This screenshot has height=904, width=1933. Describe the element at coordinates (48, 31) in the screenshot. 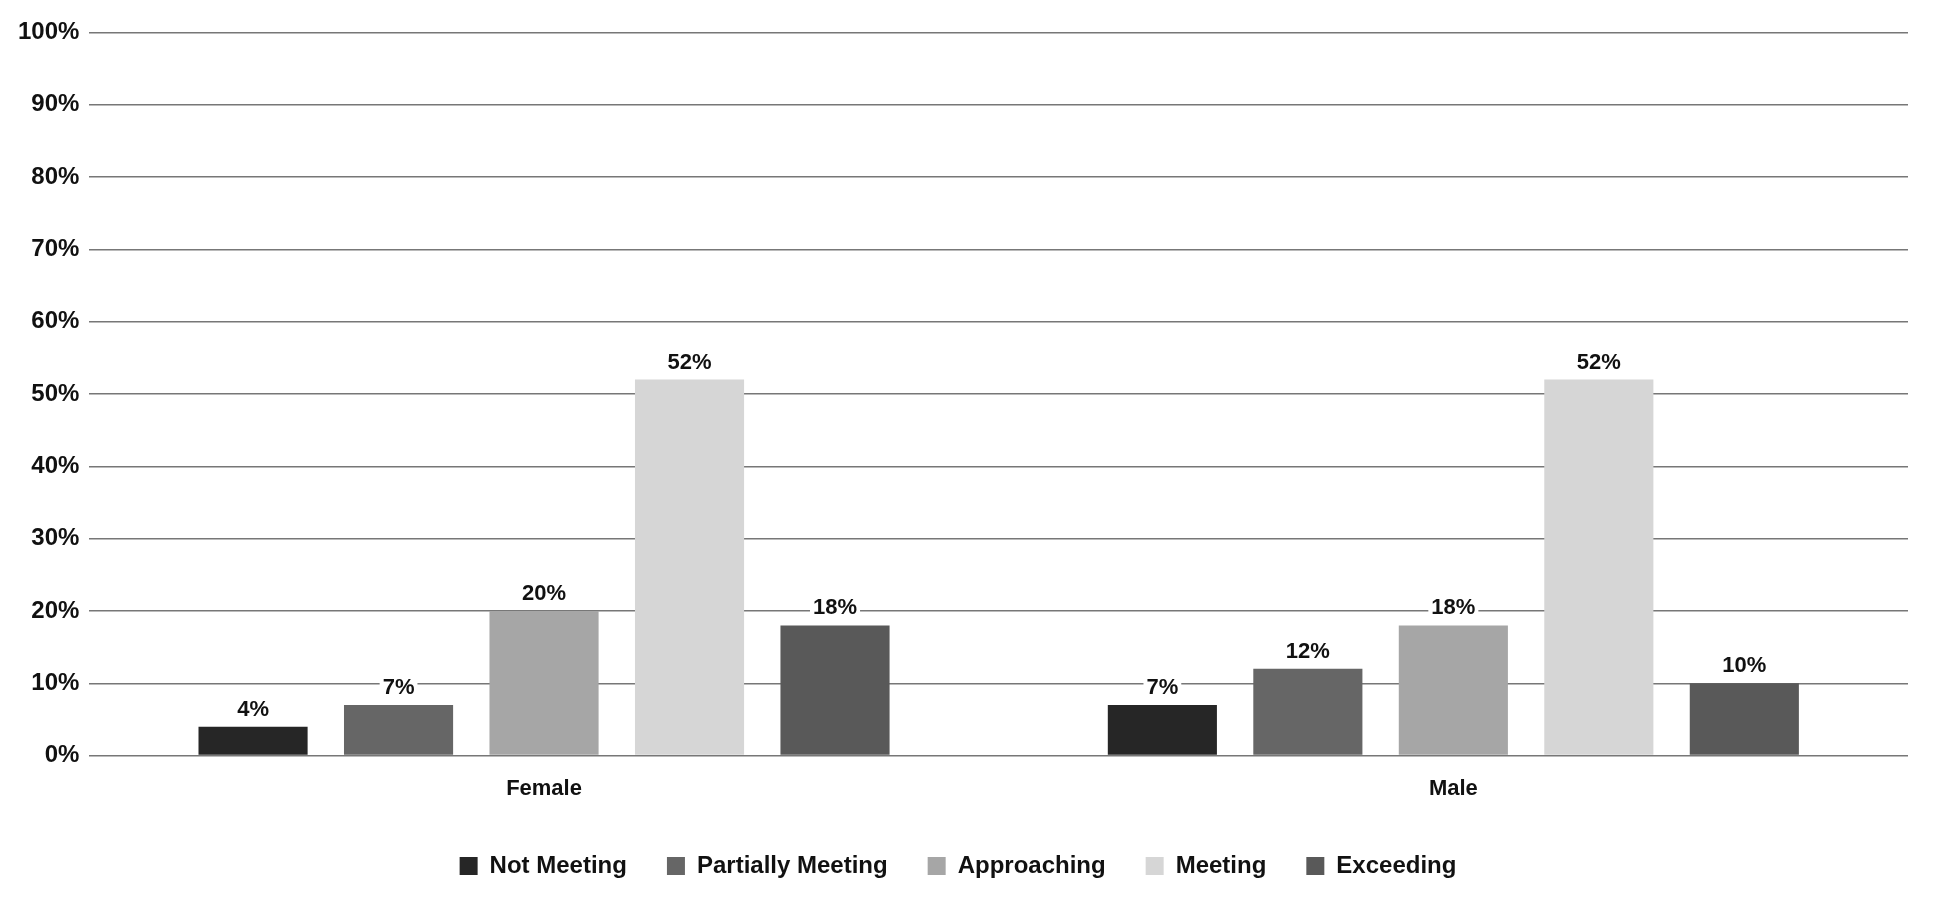

I see `y-tick-label: 100%` at that location.